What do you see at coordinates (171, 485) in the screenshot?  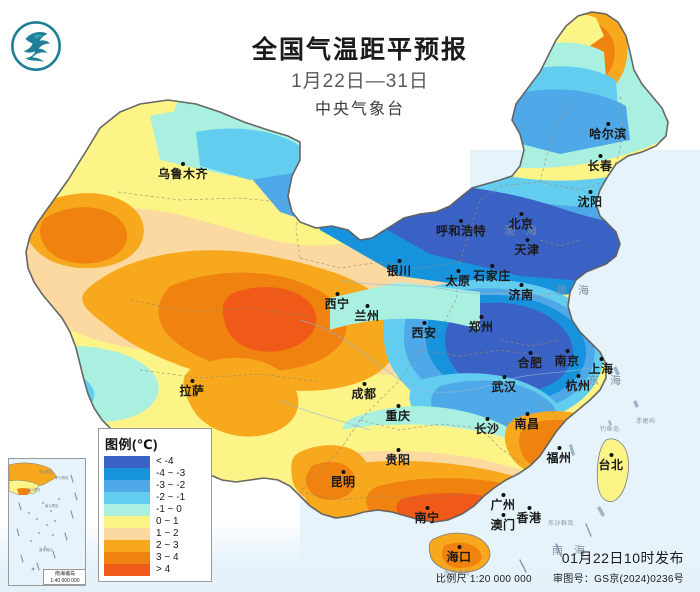 I see `legend-label: -3 ~ -2` at bounding box center [171, 485].